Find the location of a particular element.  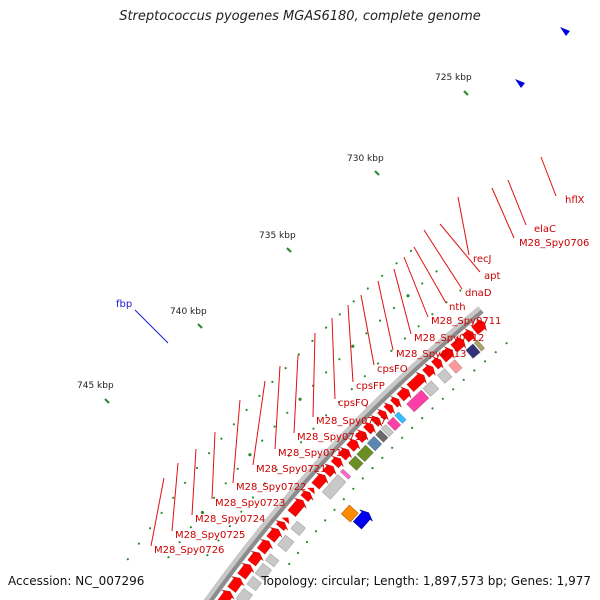

gene-label-dnad: dnaD is located at coordinates (478, 293).